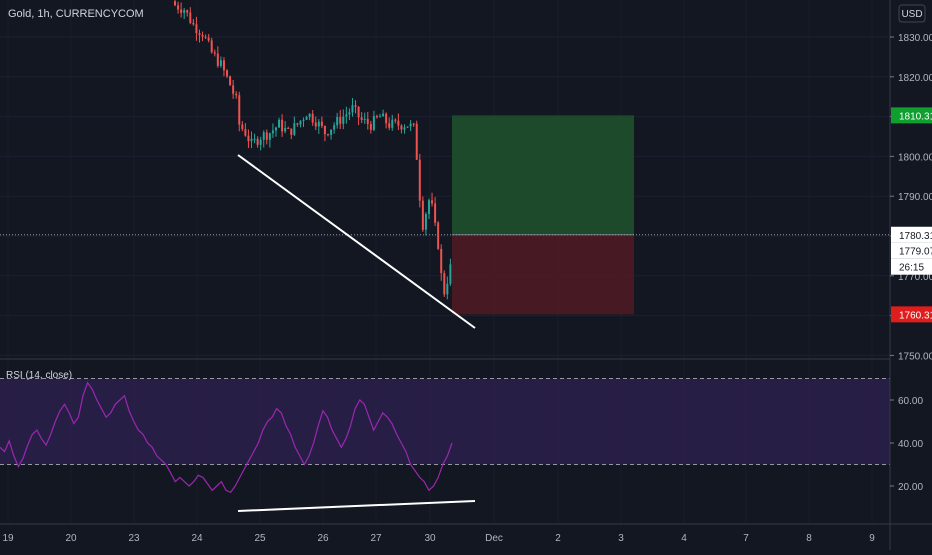  What do you see at coordinates (915, 78) in the screenshot?
I see `price-tick-label: 1820.00` at bounding box center [915, 78].